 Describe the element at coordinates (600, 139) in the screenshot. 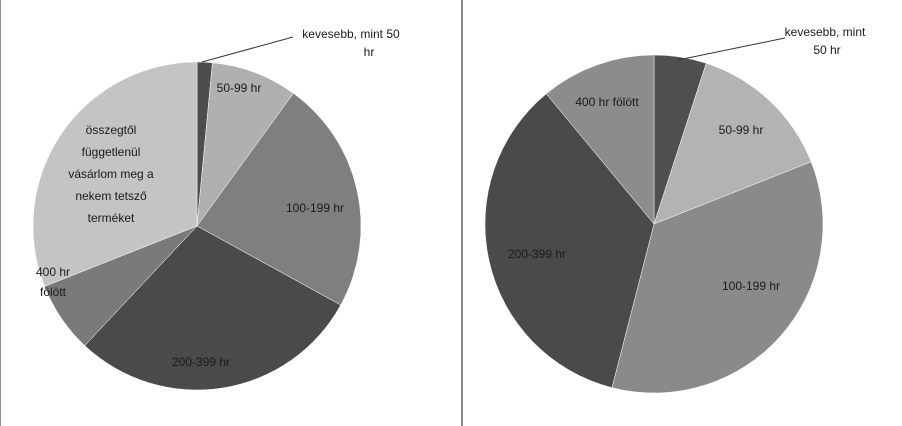

I see `pie-slice-400-hr-folott` at that location.